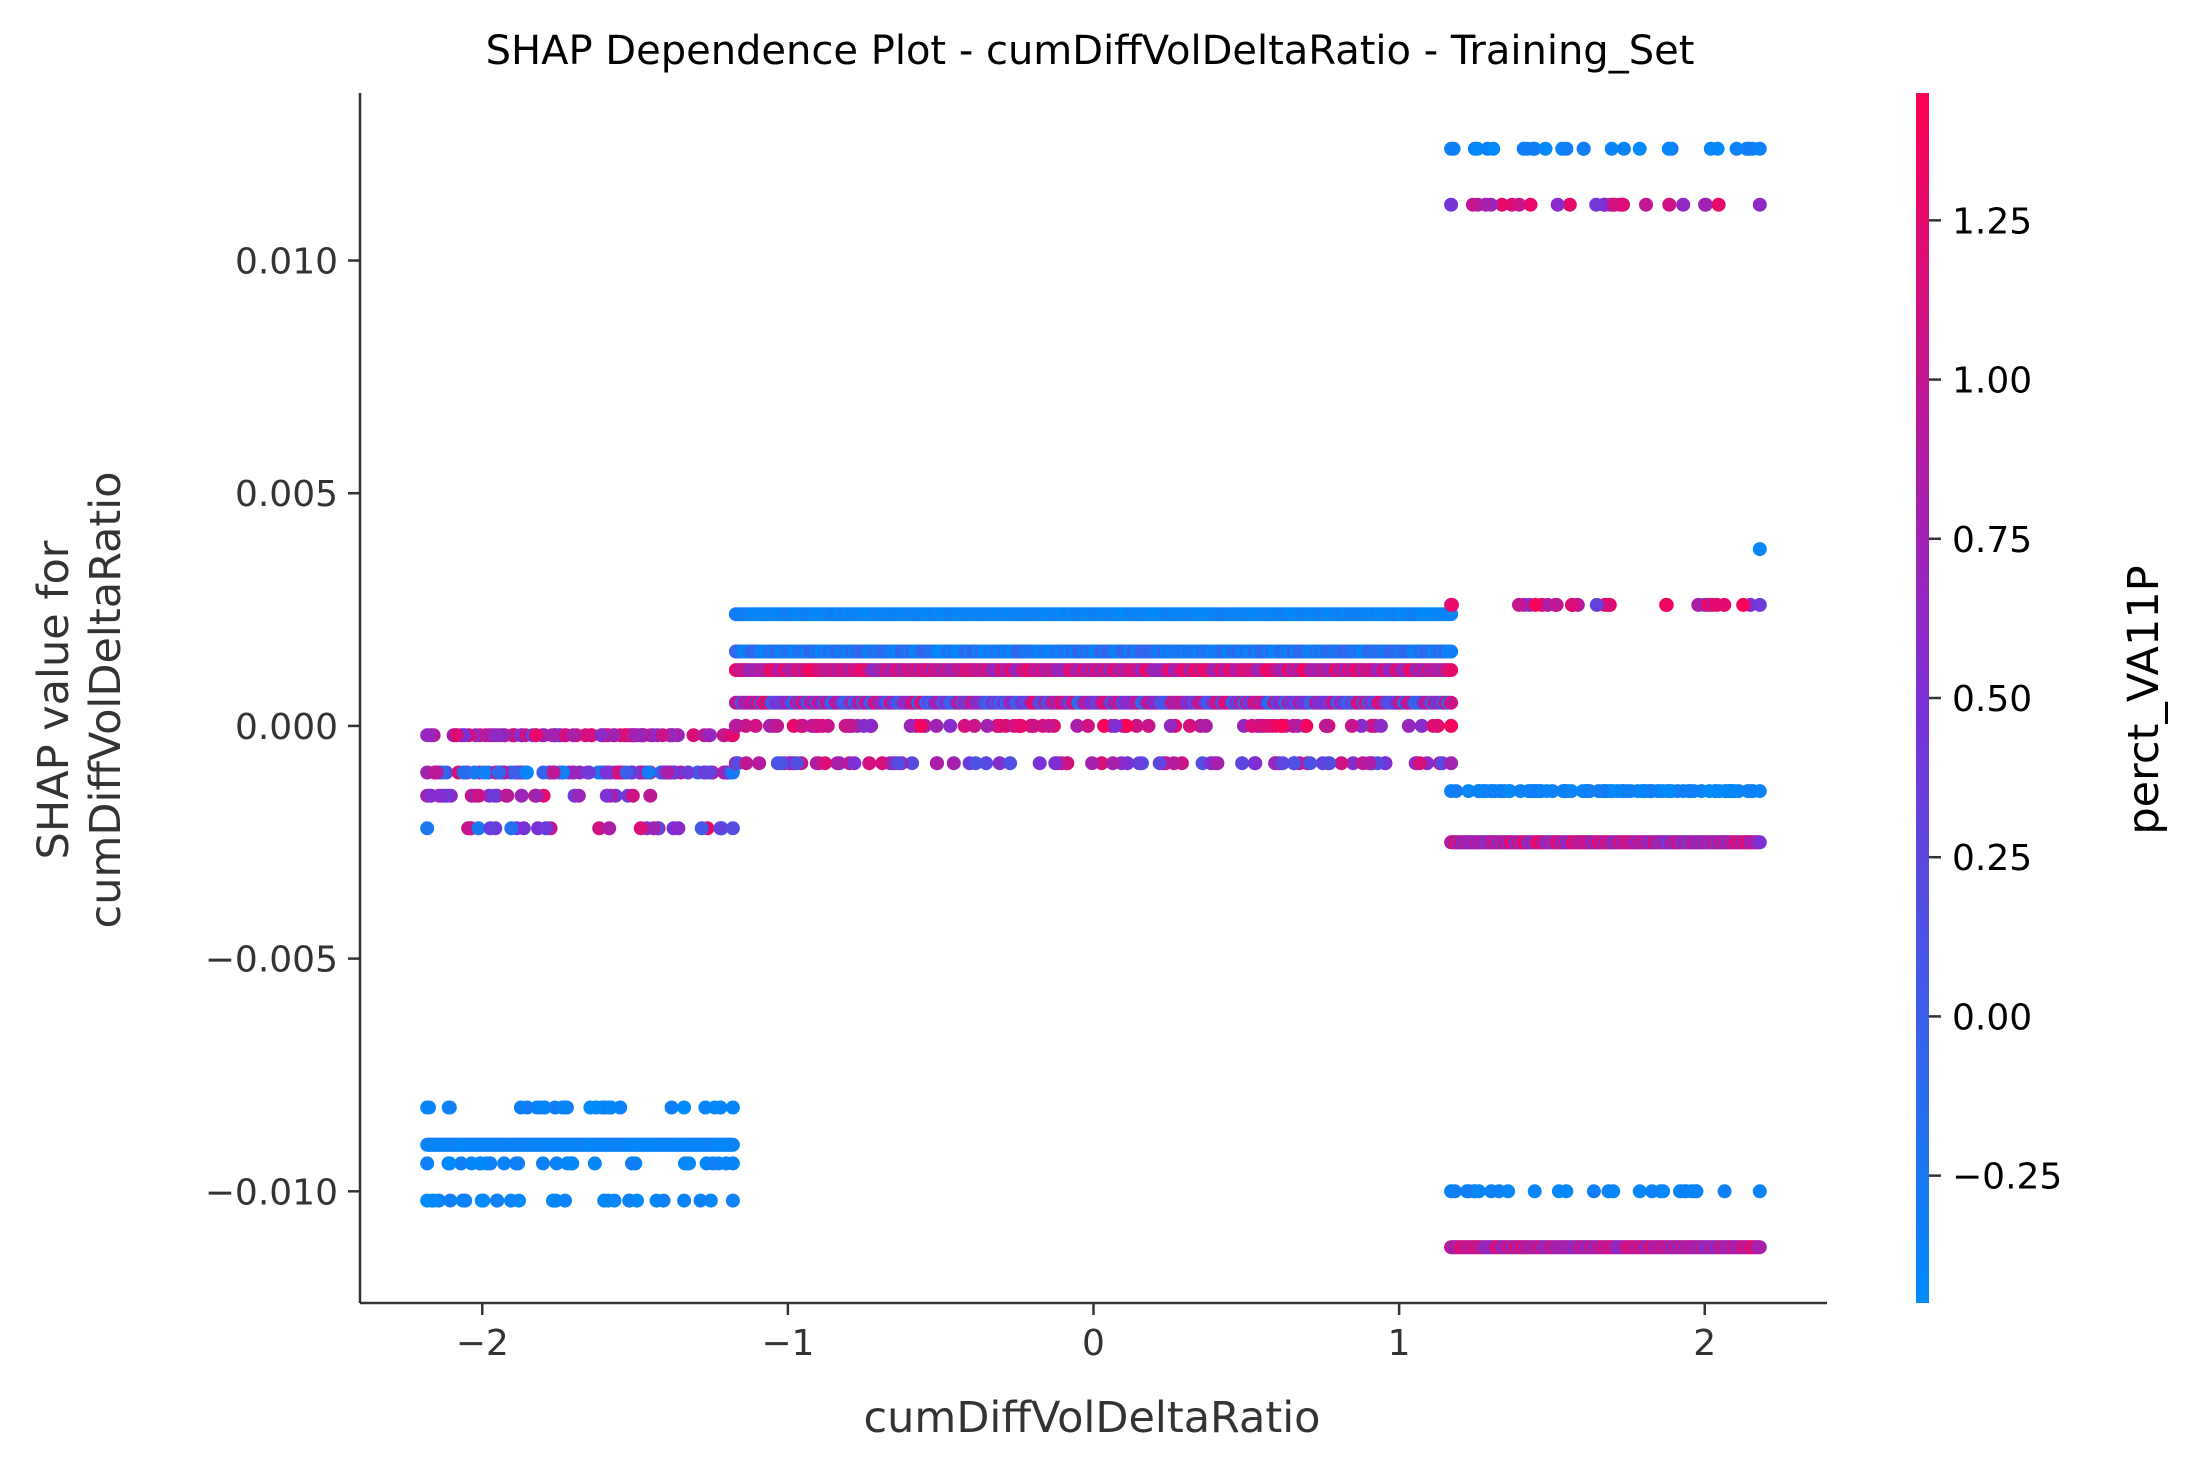  Describe the element at coordinates (286, 727) in the screenshot. I see `y-tick-label: 0.000` at that location.